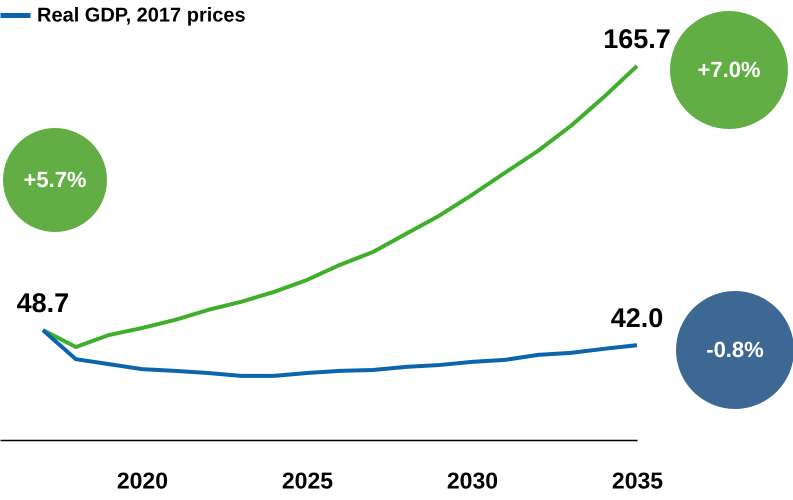  Describe the element at coordinates (472, 481) in the screenshot. I see `x-tick-label: 2030` at that location.